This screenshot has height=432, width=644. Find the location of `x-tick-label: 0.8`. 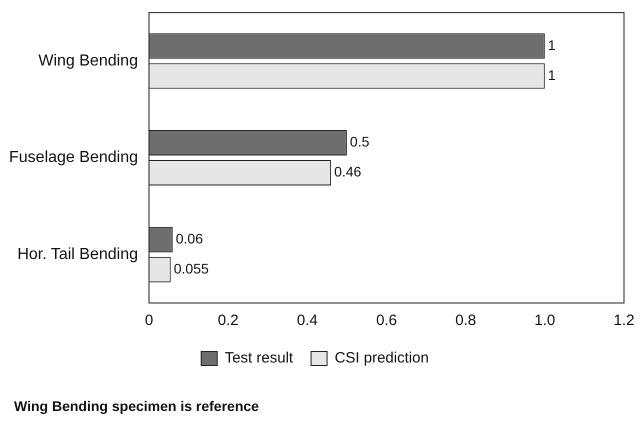

x-tick-label: 0.8 is located at coordinates (465, 321).